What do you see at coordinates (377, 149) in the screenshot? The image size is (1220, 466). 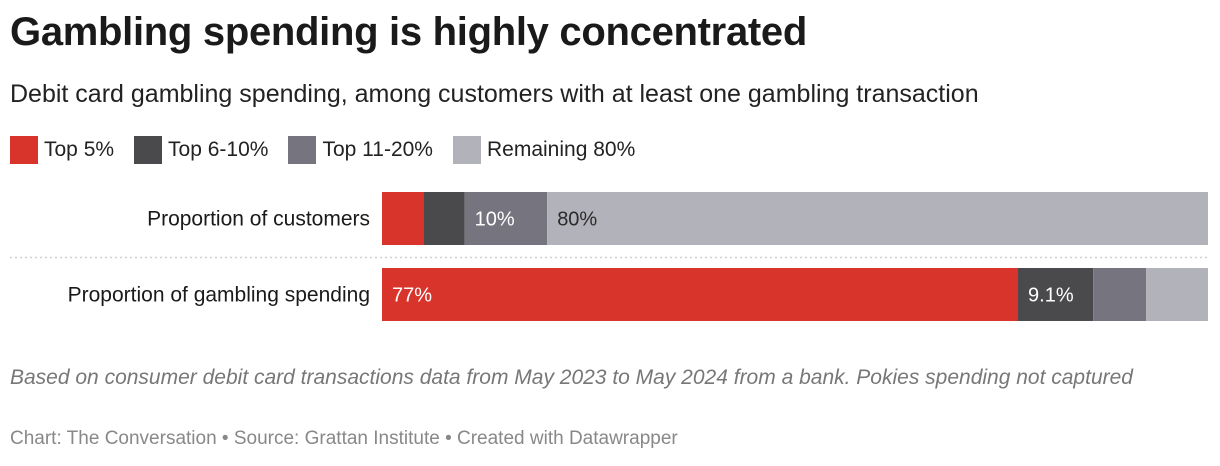 I see `legend-label-top-11-20: Top 11-20%` at bounding box center [377, 149].